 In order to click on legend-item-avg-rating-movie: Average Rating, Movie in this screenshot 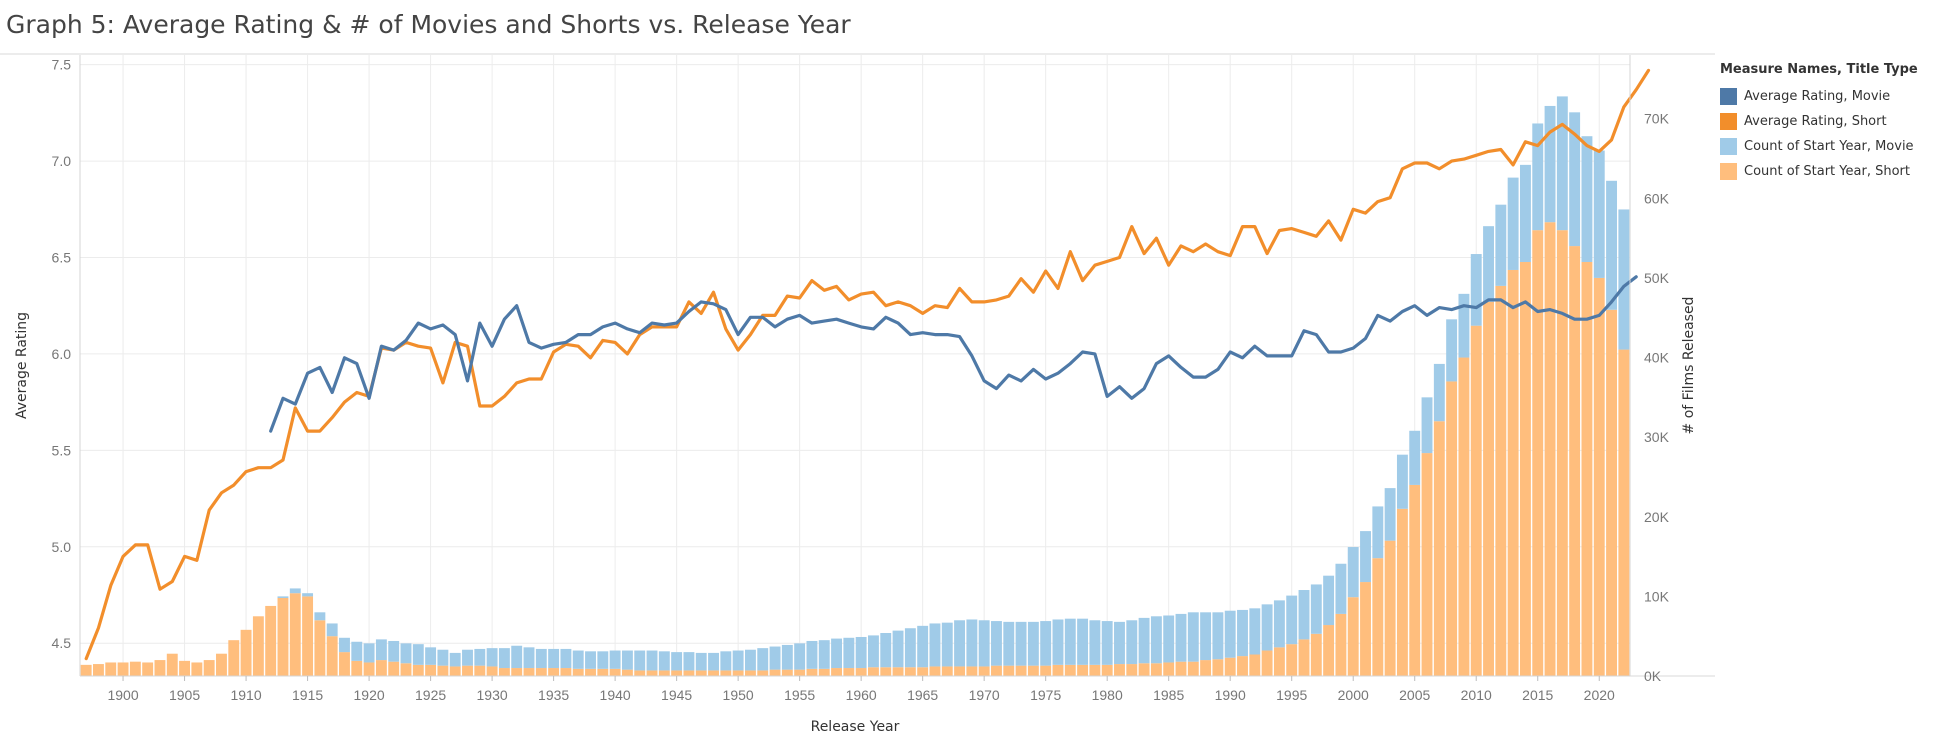, I will do `click(1819, 96)`.